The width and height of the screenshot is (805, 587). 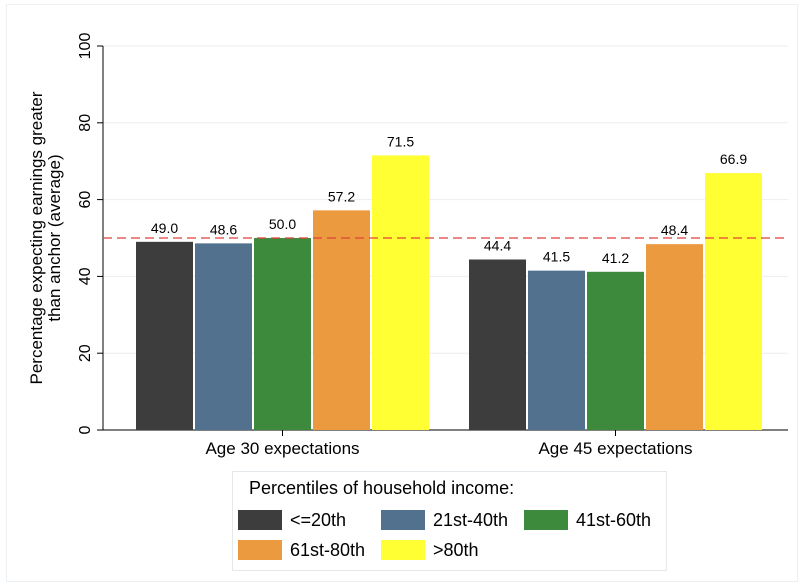 What do you see at coordinates (328, 549) in the screenshot?
I see `legend-label-4: 61st-80th` at bounding box center [328, 549].